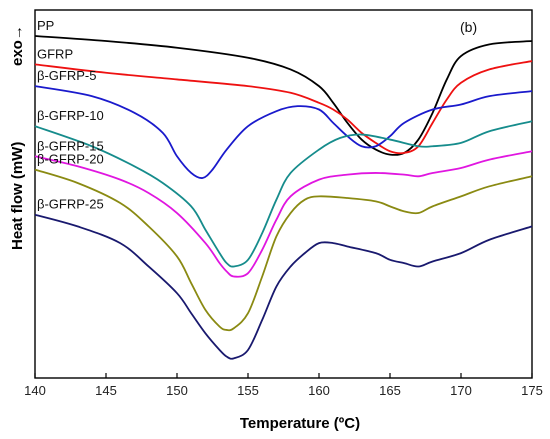 The image size is (550, 439). I want to click on y-axis-title: Heat flow (mW), so click(17, 196).